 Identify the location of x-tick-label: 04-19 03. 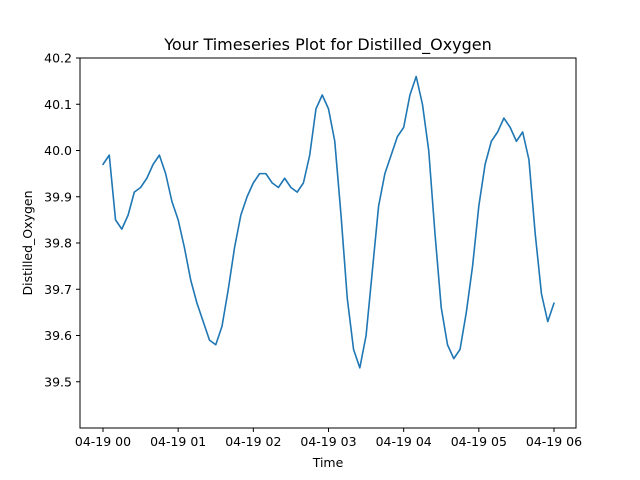
(328, 441).